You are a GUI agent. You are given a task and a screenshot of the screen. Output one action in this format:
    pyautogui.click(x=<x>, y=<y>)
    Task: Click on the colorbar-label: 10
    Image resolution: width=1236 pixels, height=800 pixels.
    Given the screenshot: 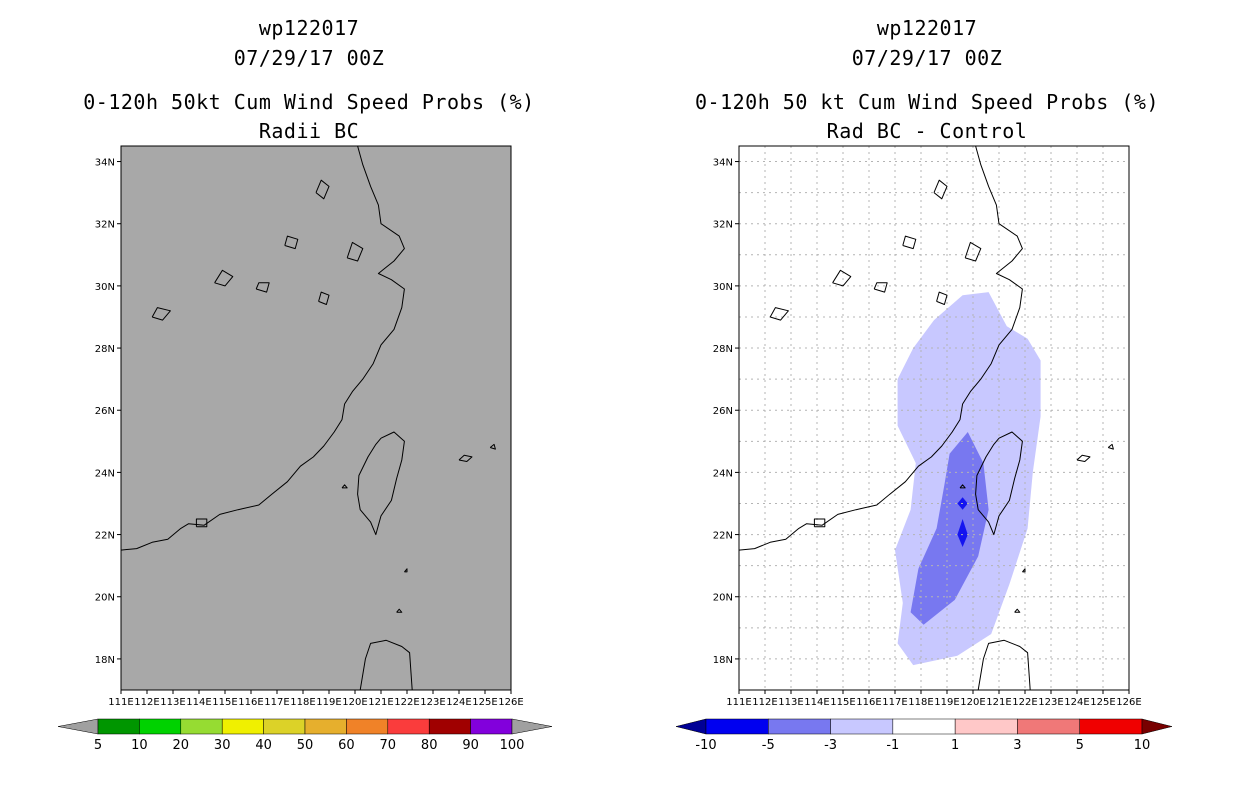 What is the action you would take?
    pyautogui.click(x=139, y=745)
    